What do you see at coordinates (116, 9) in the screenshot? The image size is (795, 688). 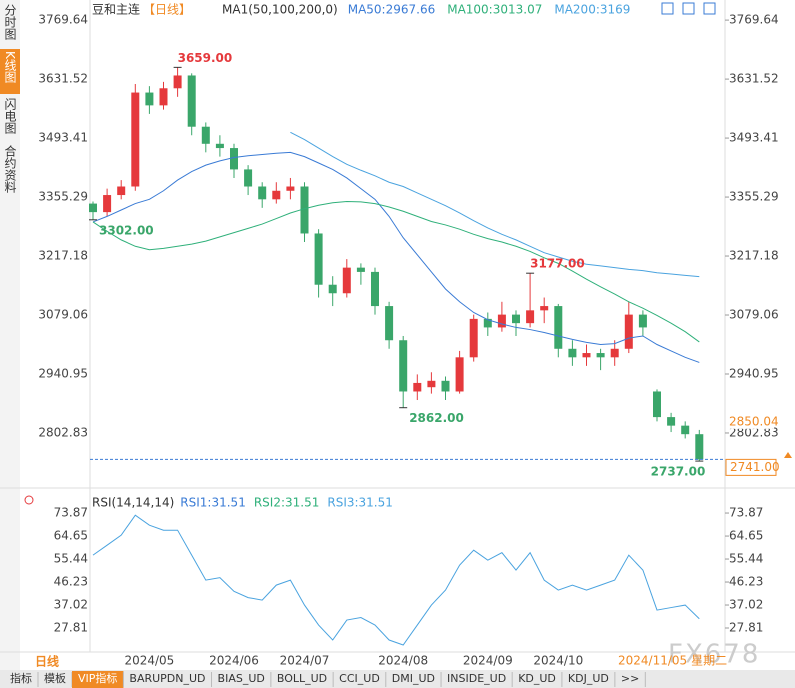 I see `symbol: 豆和主连` at bounding box center [116, 9].